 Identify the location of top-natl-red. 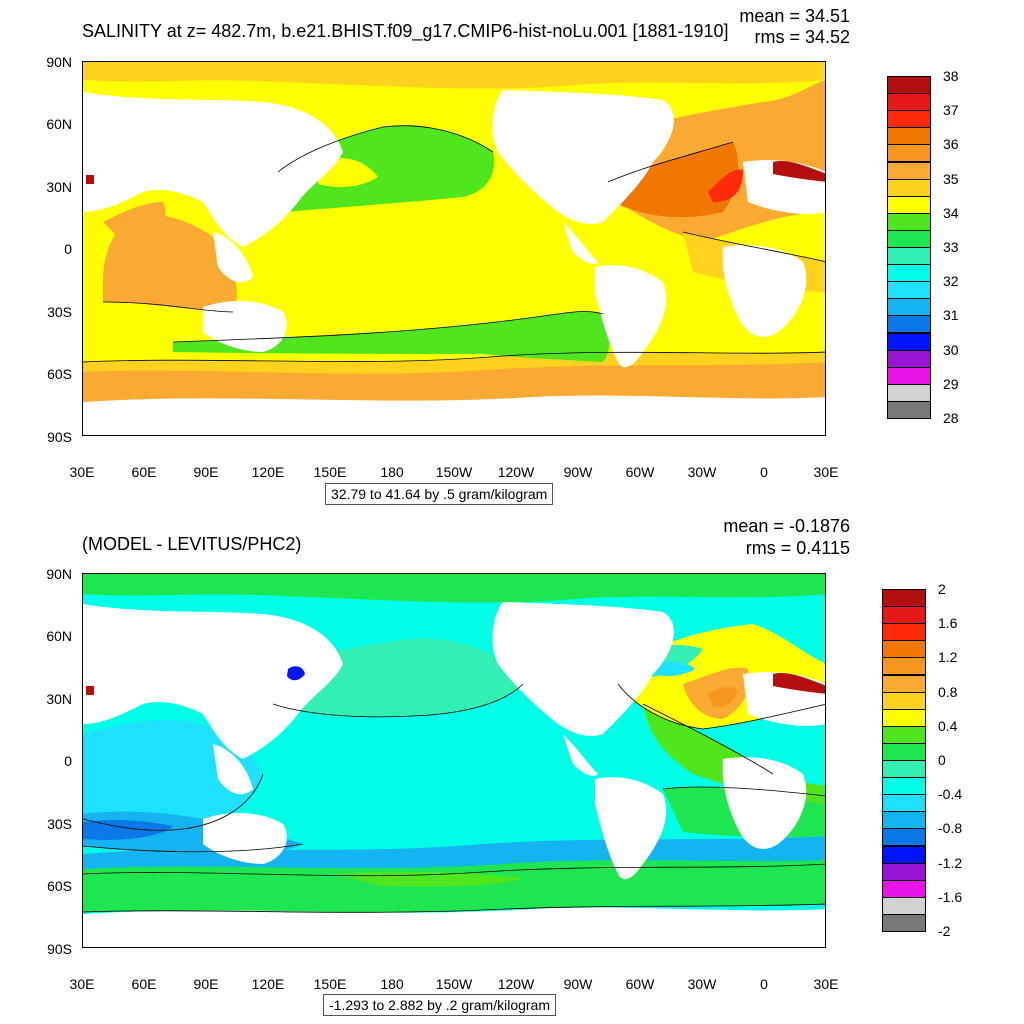
(725, 185).